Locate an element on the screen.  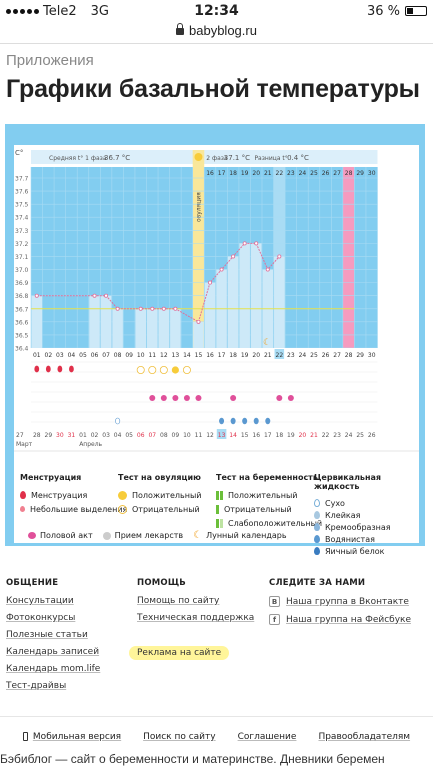
mobile-version-link: Мобильная версия is located at coordinates (72, 737).